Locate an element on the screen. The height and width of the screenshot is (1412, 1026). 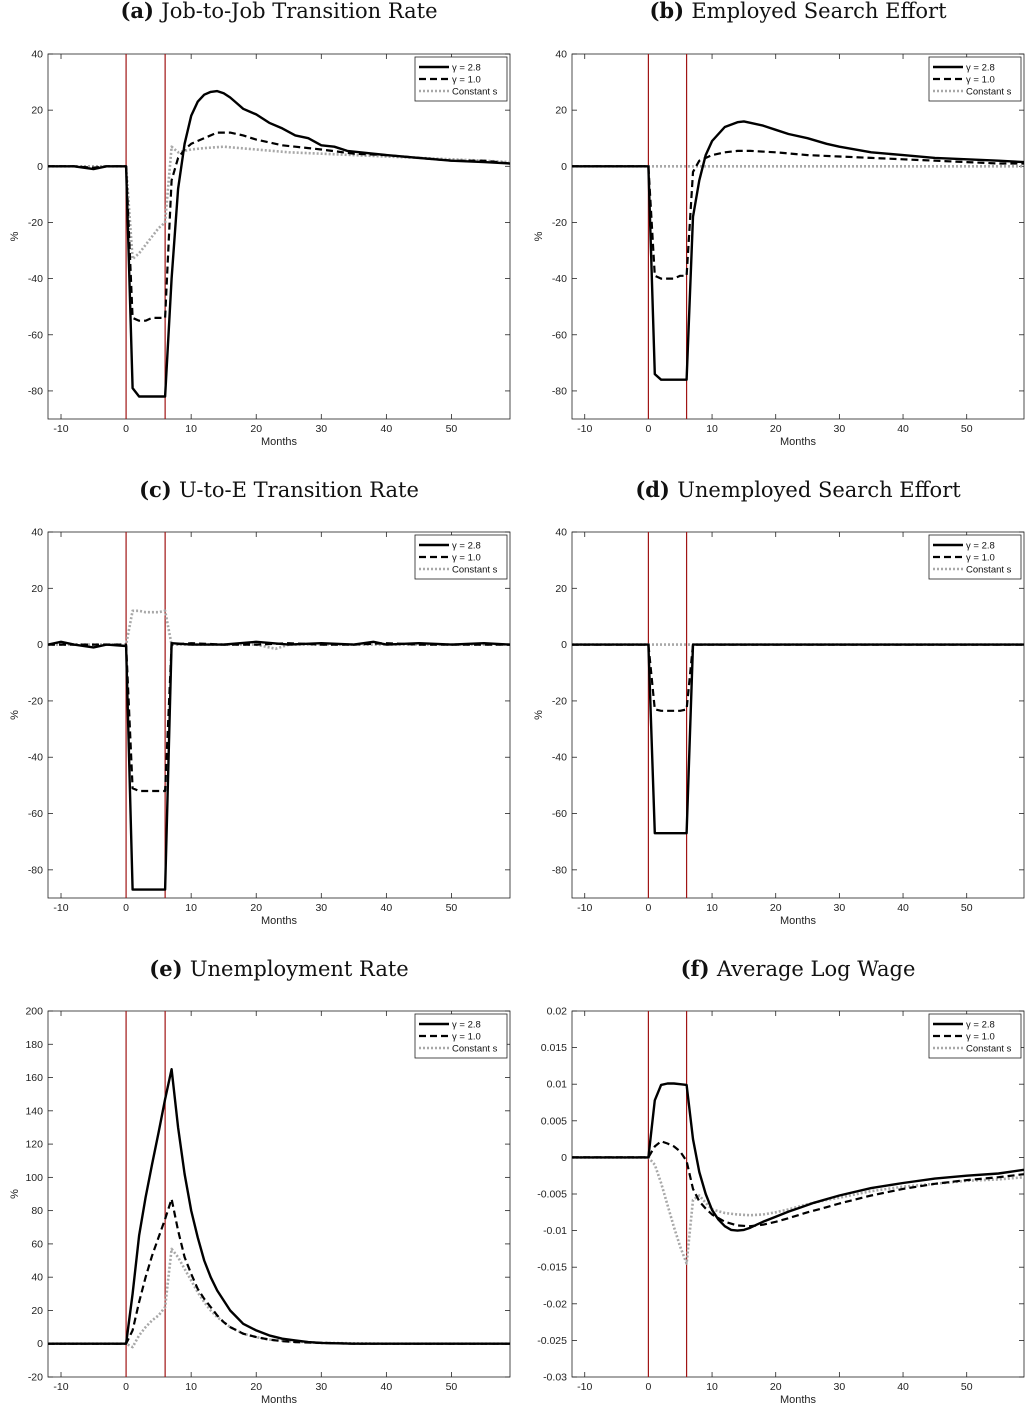
y-tick-label: 80 is located at coordinates (37, 1211).